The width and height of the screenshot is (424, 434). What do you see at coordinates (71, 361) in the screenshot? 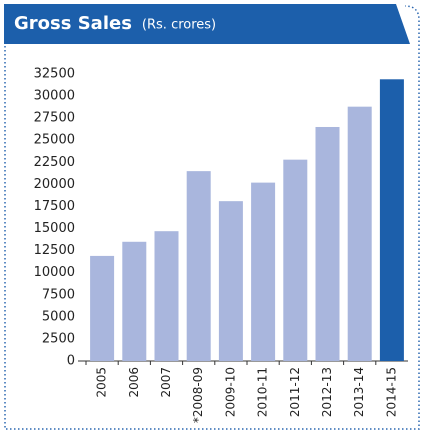
I see `y-tick-label: 0` at bounding box center [71, 361].